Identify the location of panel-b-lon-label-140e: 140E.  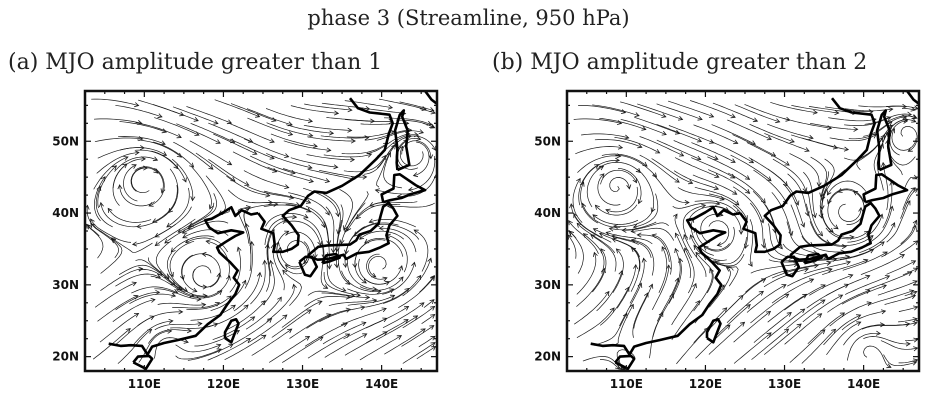
(863, 384).